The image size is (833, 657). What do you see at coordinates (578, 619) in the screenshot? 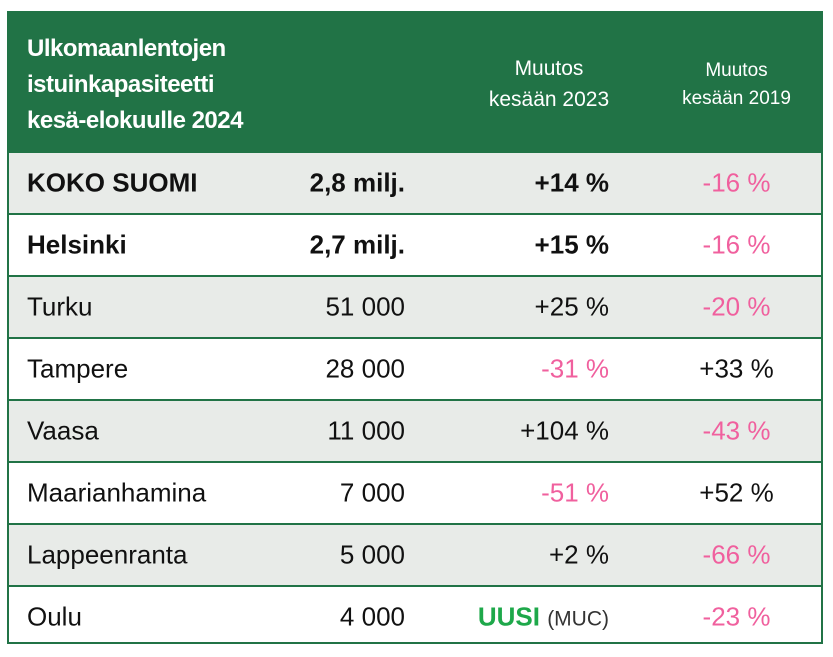
I see `airport-code: (MUC)` at bounding box center [578, 619].